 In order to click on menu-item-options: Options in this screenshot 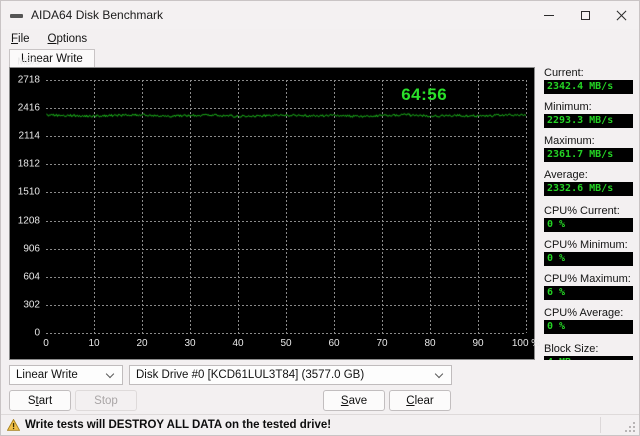, I will do `click(67, 38)`.